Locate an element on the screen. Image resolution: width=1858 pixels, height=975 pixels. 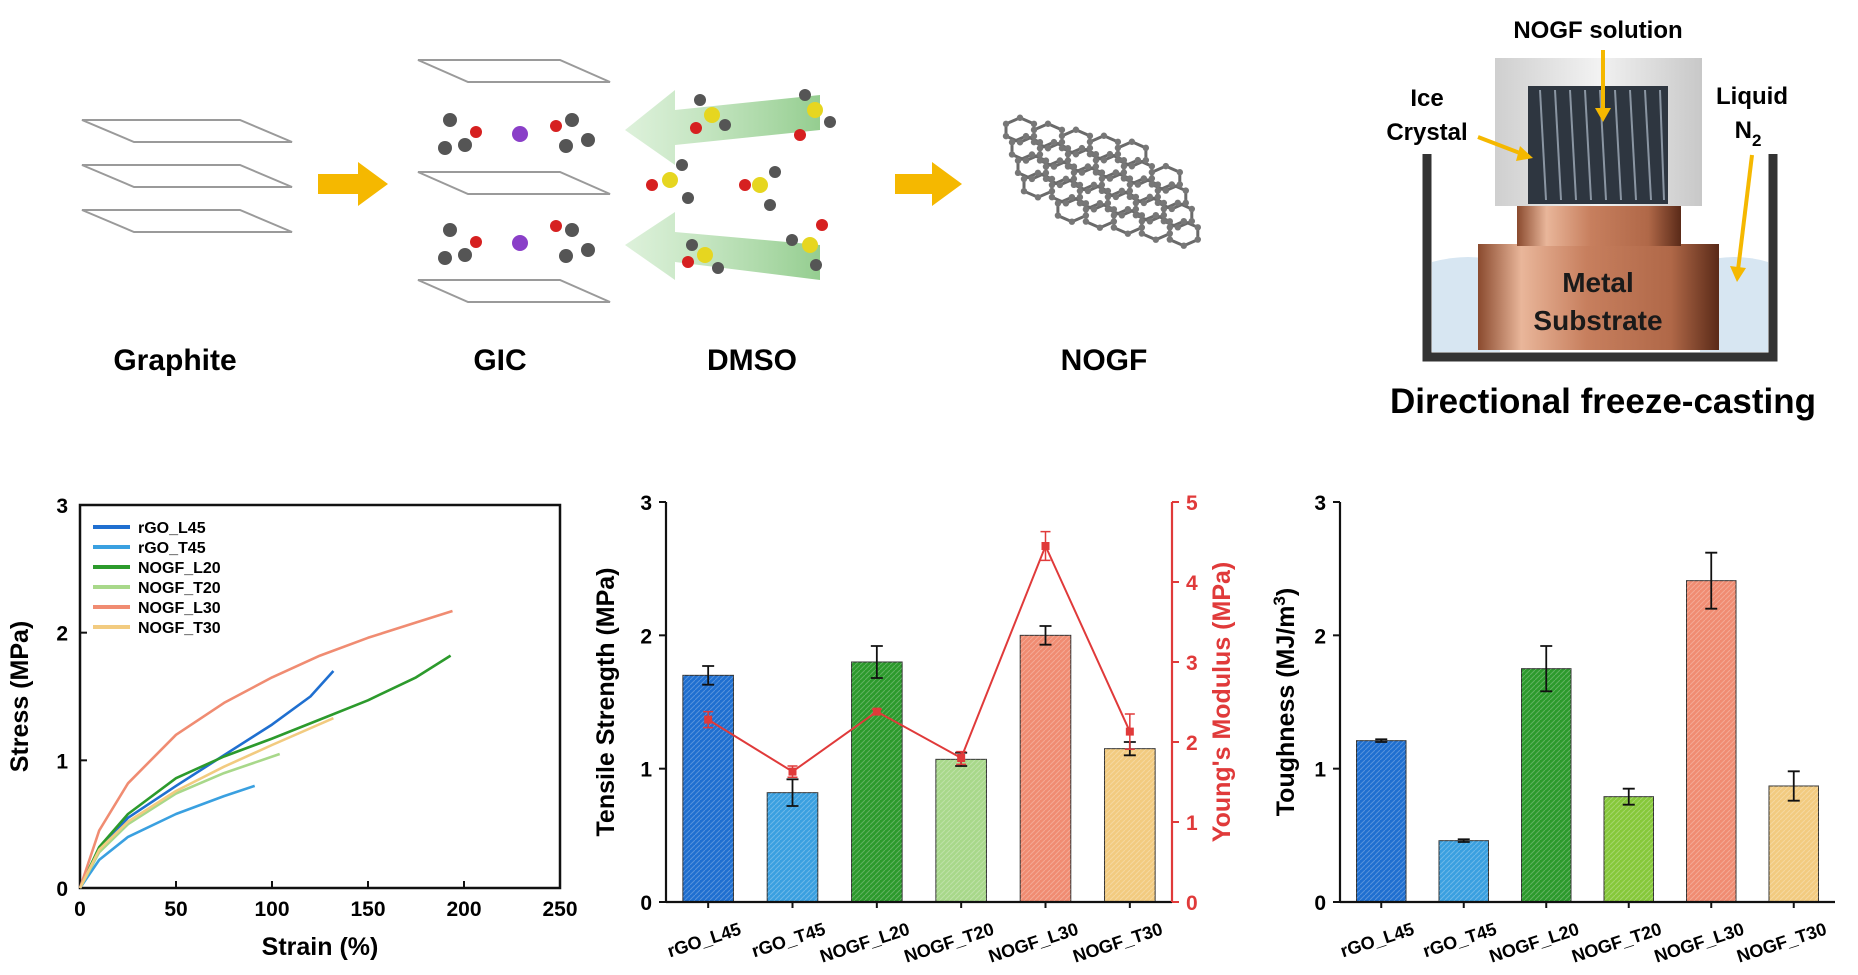
chart1-series is located at coordinates (265, 749).